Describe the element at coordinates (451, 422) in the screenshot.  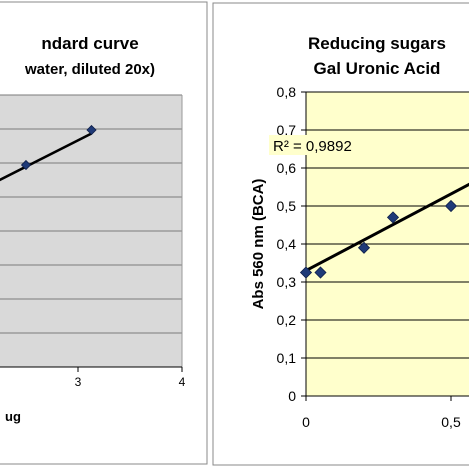
I see `right-x-tick-label: 0,5` at that location.